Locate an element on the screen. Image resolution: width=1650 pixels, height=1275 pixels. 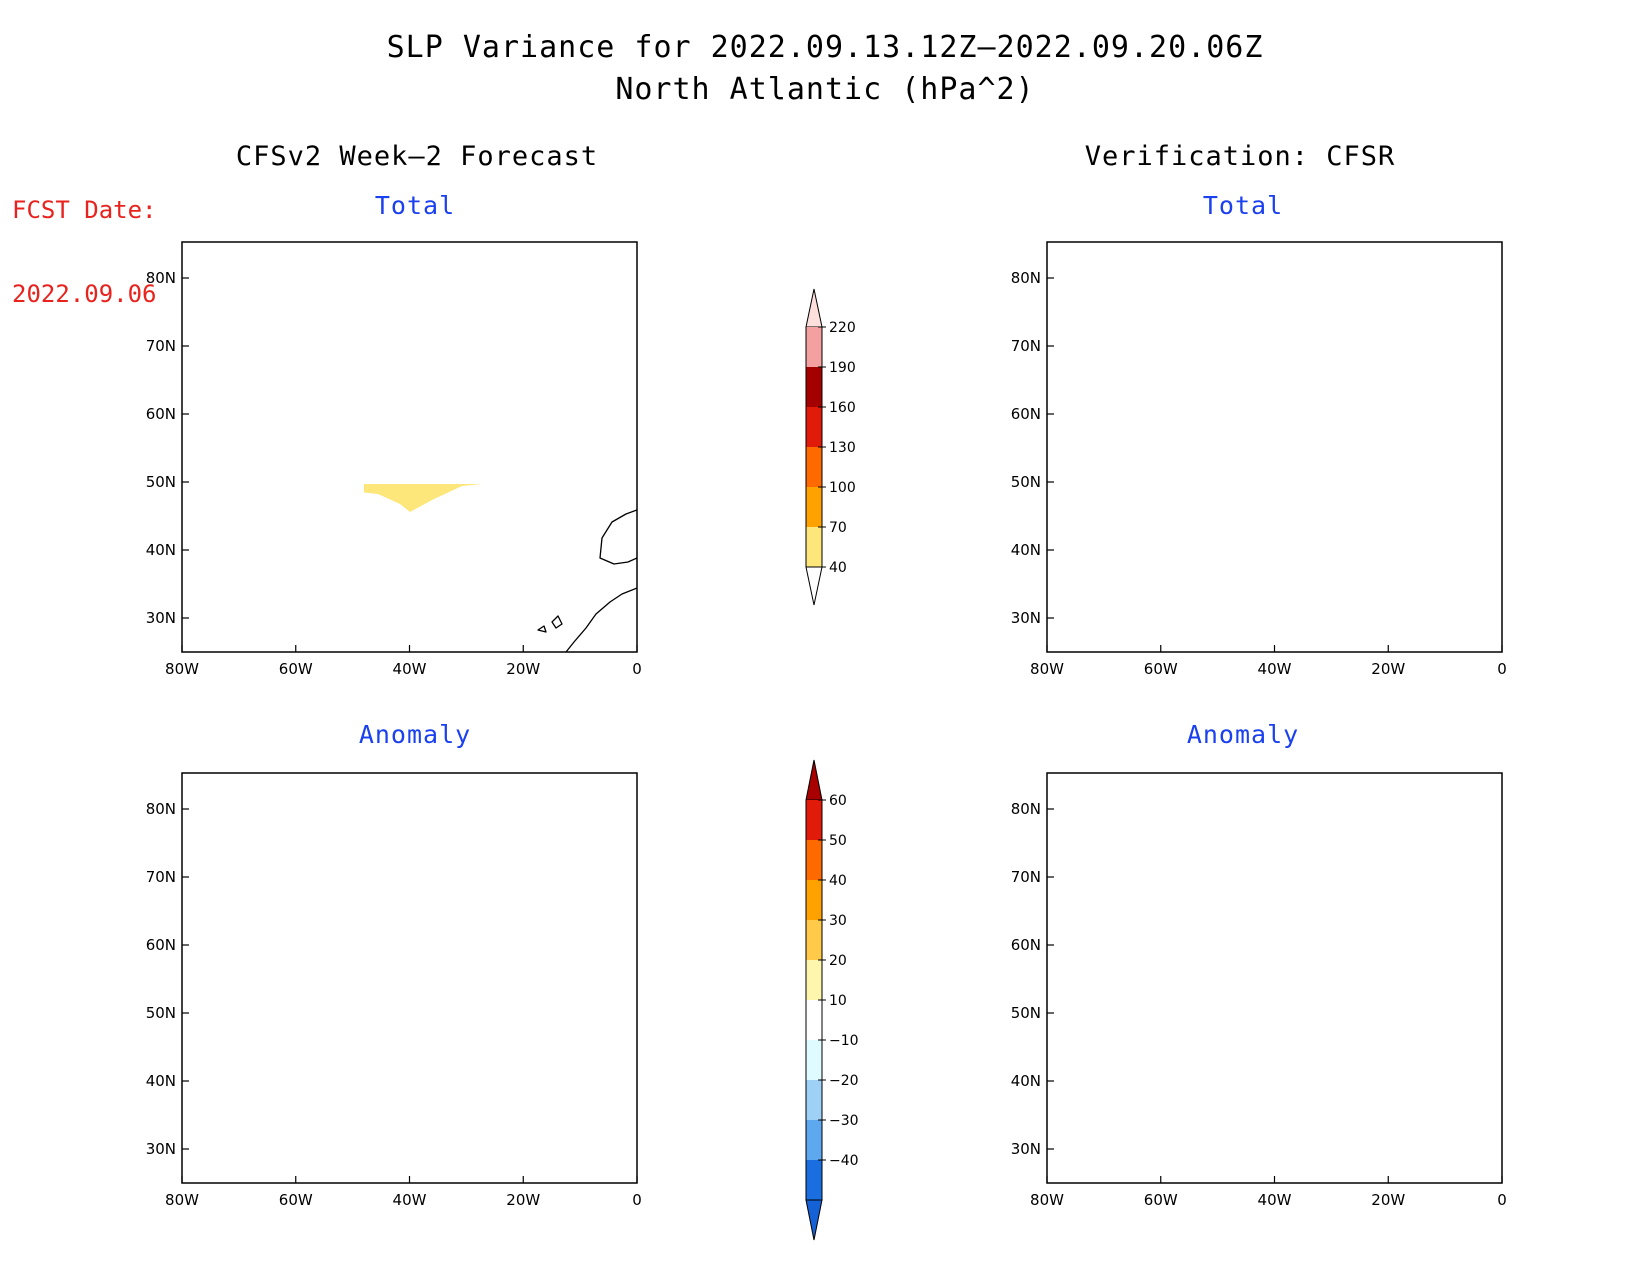
colorbar-anomaly-label: 50 is located at coordinates (838, 841).